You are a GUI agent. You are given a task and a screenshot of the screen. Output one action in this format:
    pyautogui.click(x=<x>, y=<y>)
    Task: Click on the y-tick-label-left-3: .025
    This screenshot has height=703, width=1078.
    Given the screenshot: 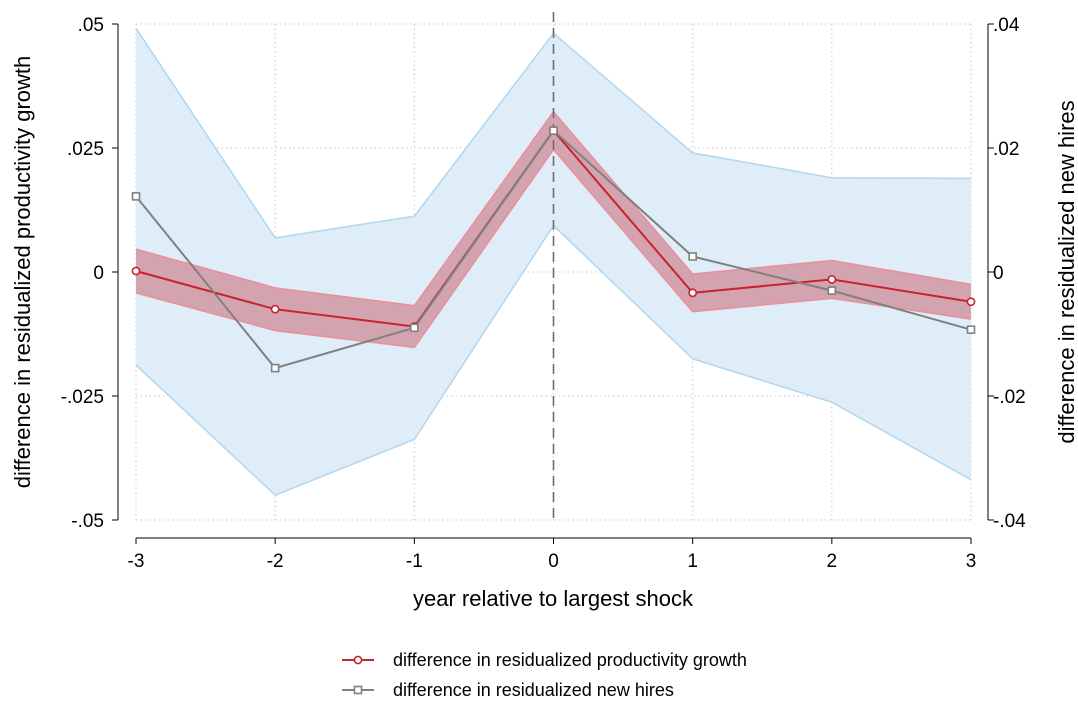 What is the action you would take?
    pyautogui.click(x=85, y=149)
    